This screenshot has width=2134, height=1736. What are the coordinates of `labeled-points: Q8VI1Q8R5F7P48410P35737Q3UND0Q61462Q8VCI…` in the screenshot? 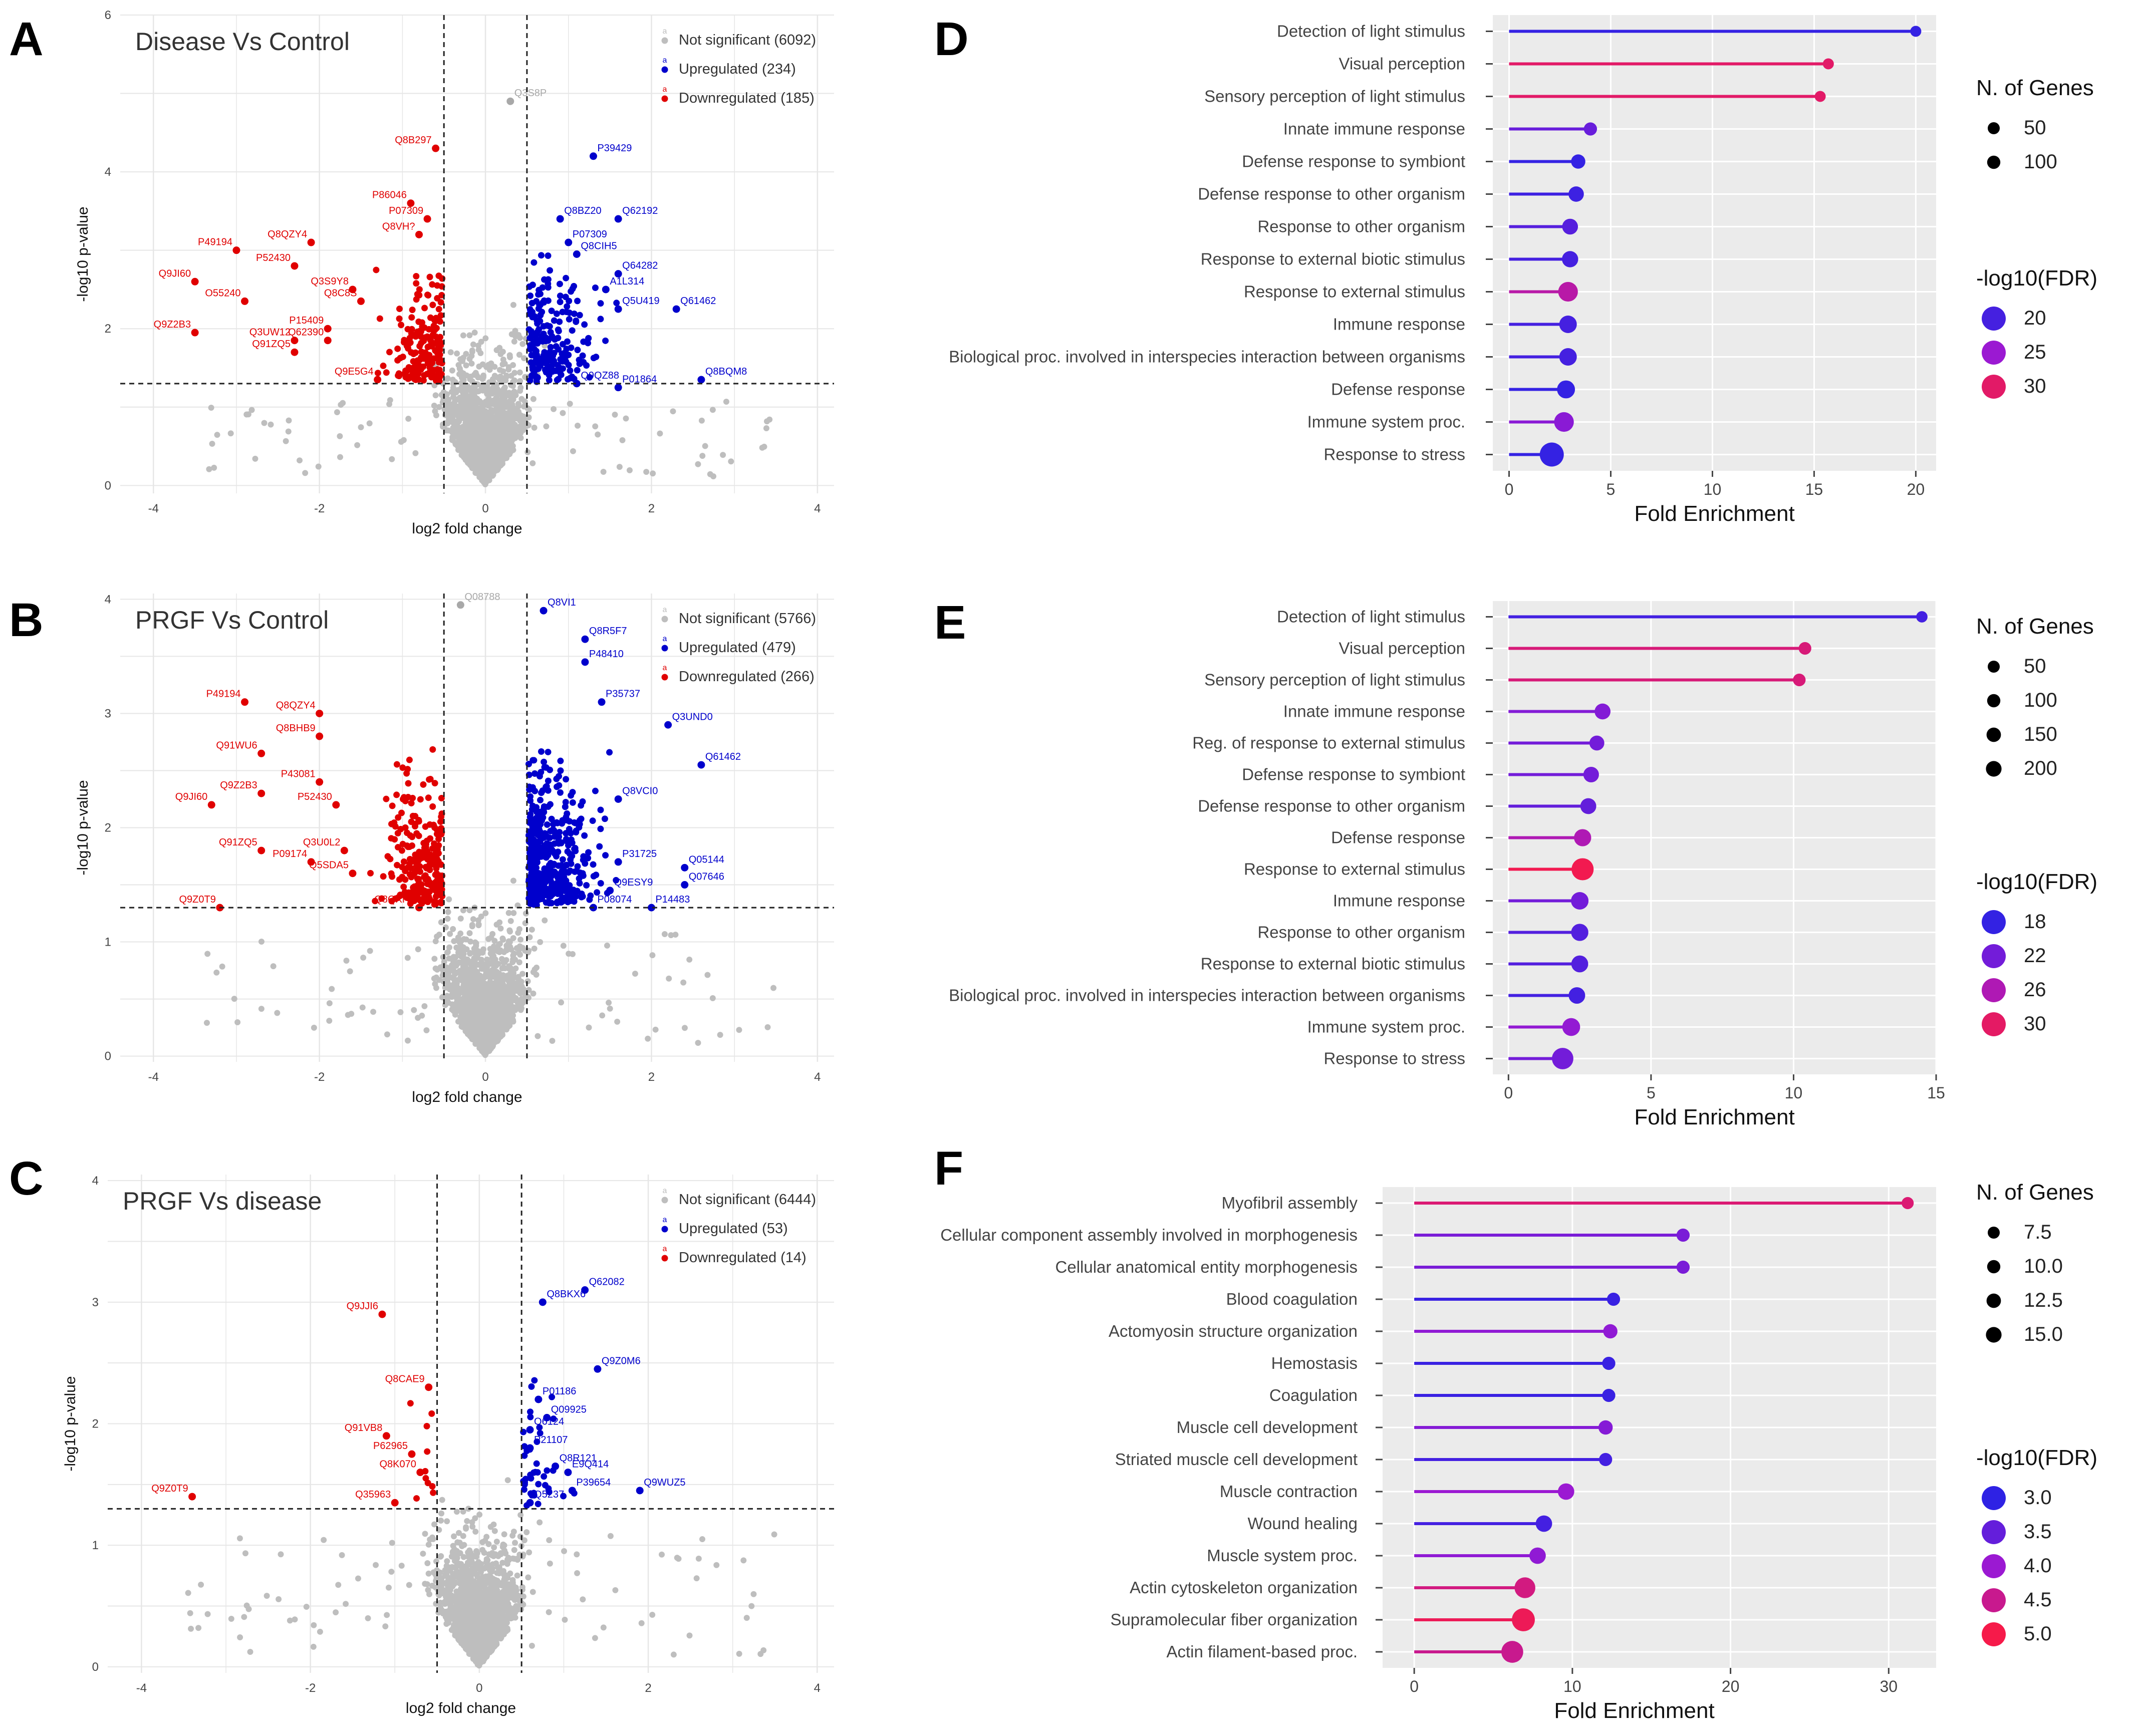 It's located at (458, 752).